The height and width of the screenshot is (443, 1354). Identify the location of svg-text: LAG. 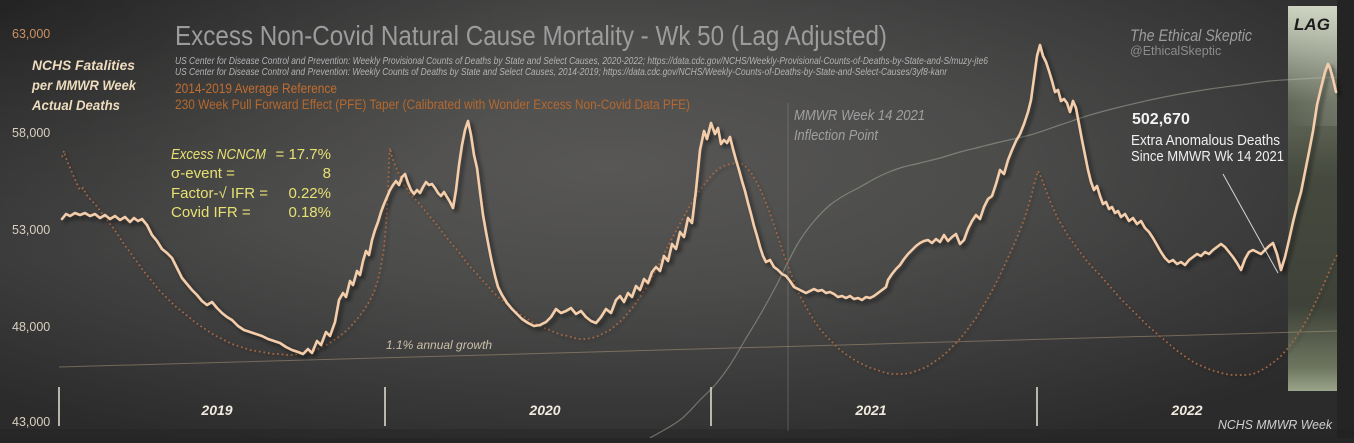
(1312, 24).